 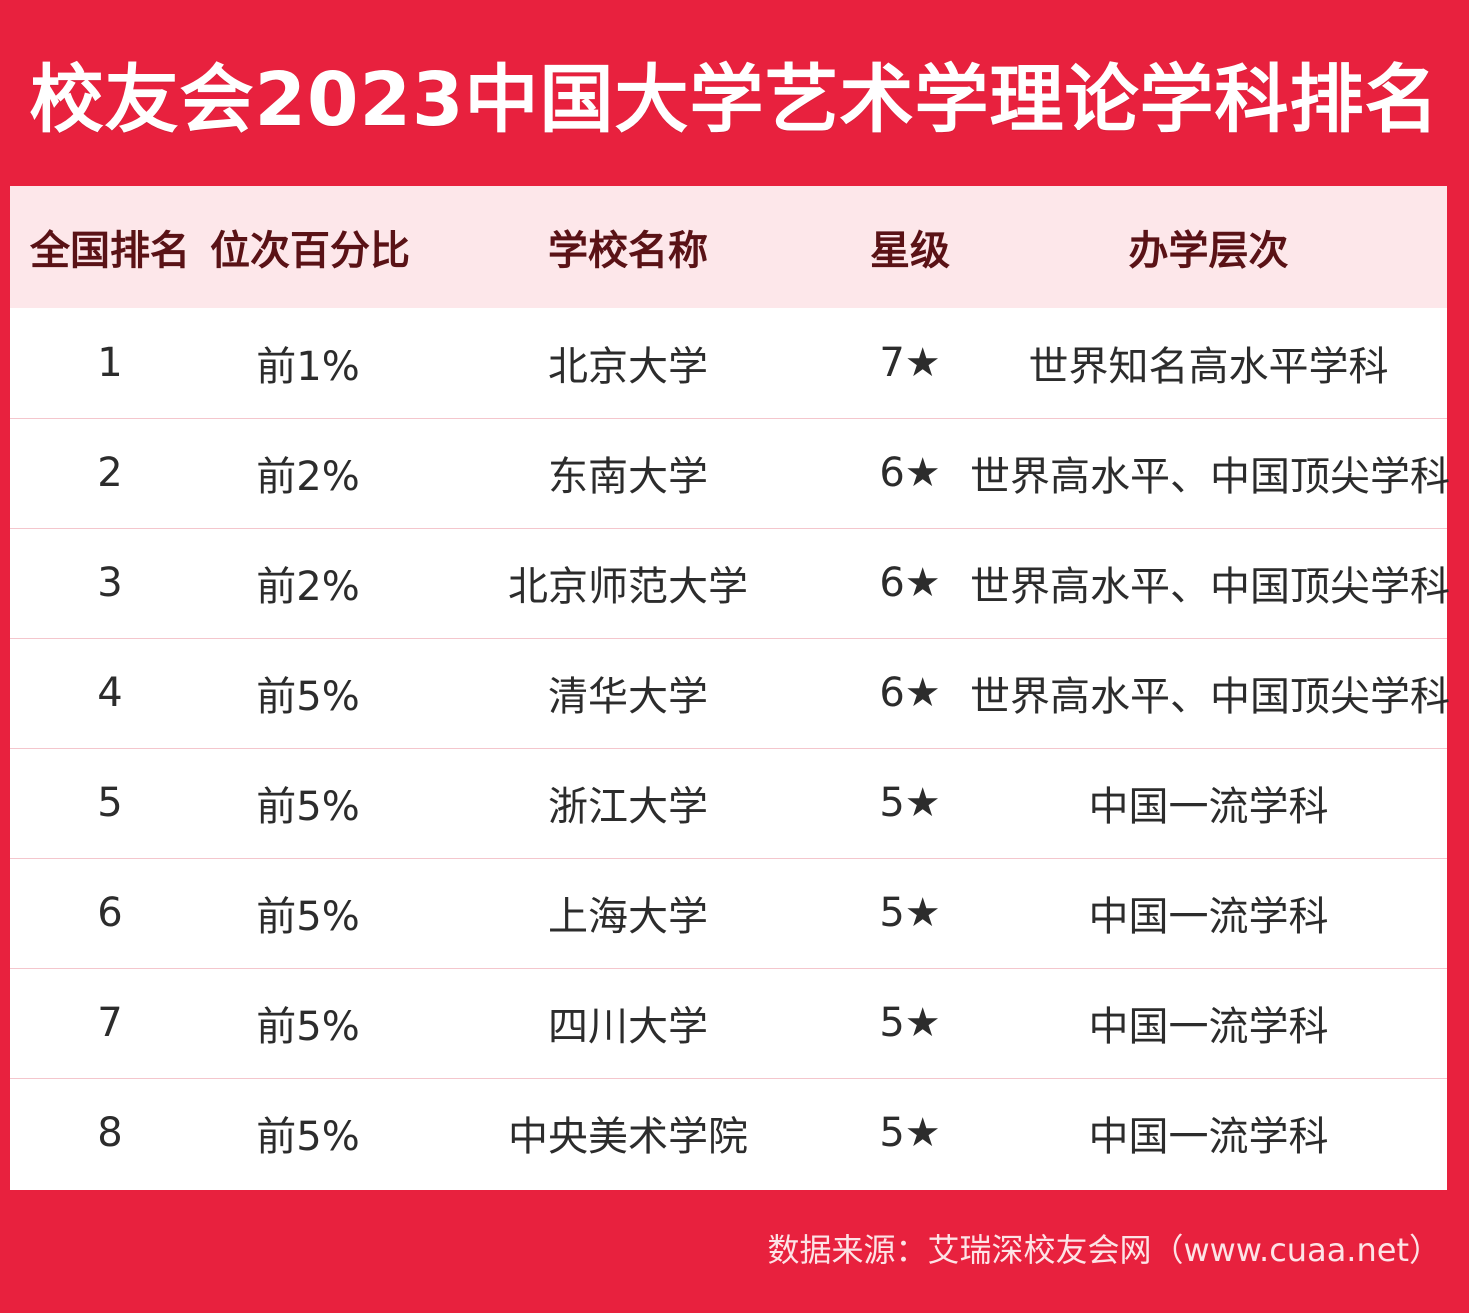 I want to click on table-row: 7 前5% 四川大学 5★ 中国一流学科, so click(x=728, y=1022).